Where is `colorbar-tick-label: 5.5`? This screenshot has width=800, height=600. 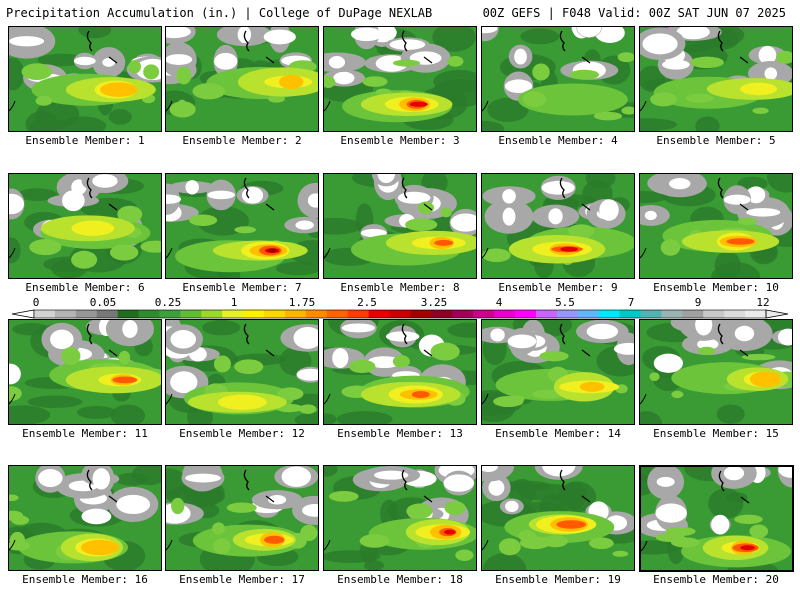
colorbar-tick-label: 5.5 is located at coordinates (565, 302).